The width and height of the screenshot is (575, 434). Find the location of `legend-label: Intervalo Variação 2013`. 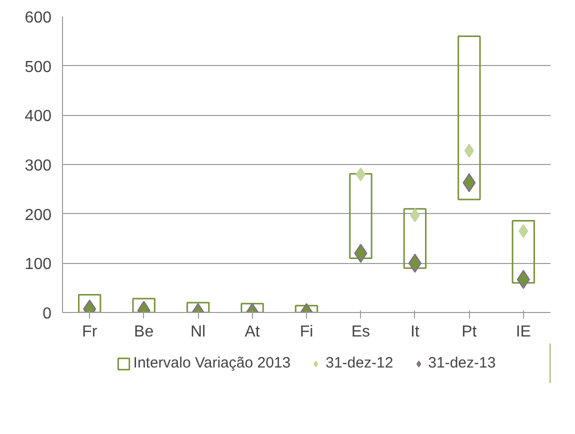

legend-label: Intervalo Variação 2013 is located at coordinates (212, 363).